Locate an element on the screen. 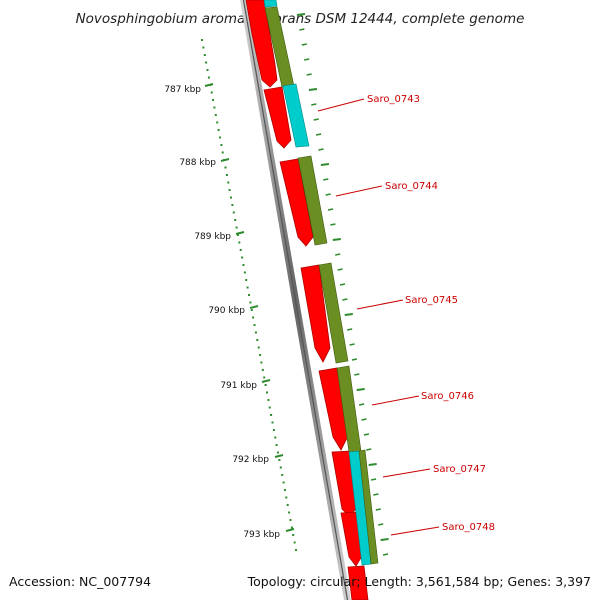 This screenshot has height=600, width=600. outer-scale-ticks is located at coordinates (342, 284).